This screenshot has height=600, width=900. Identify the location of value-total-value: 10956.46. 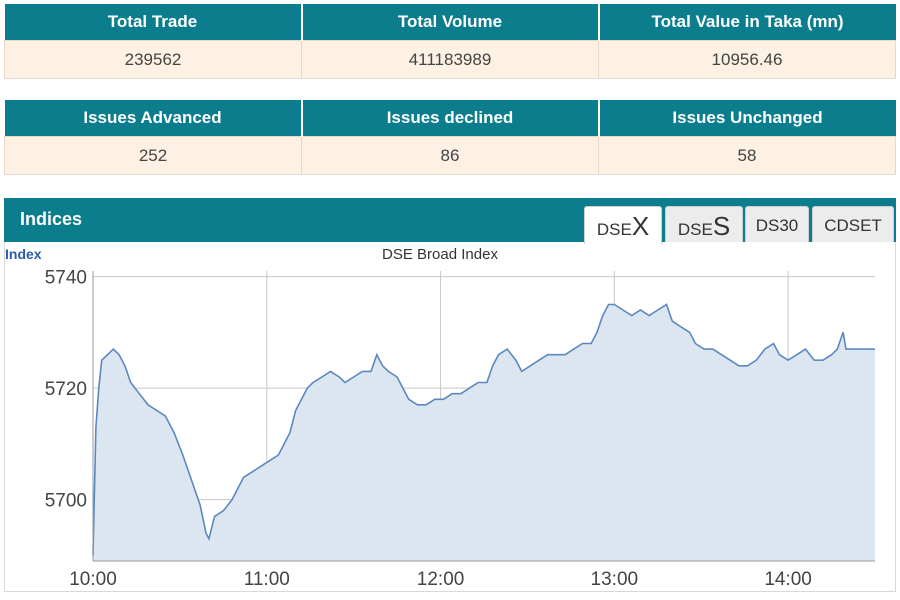
(747, 59).